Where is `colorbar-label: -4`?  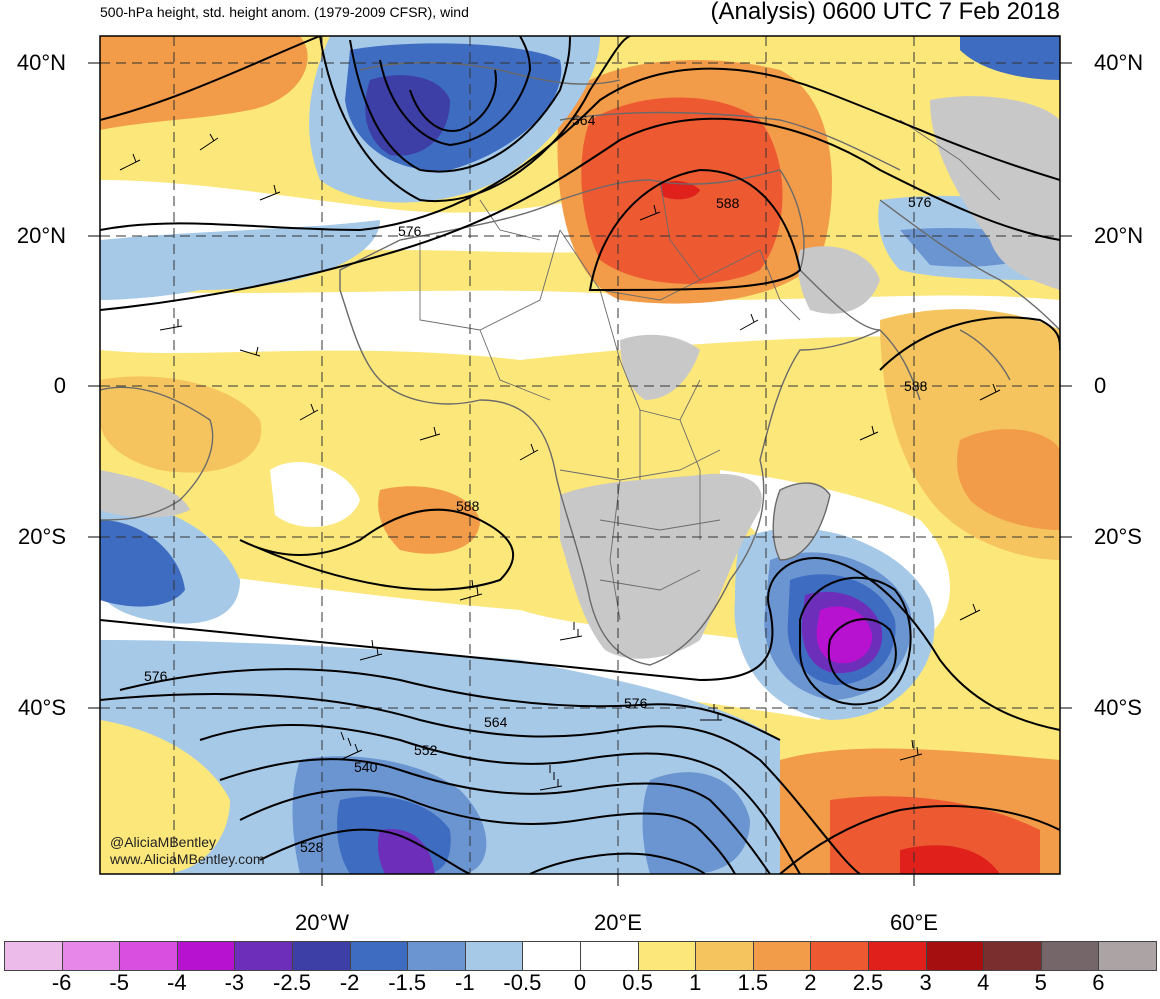
colorbar-label: -4 is located at coordinates (177, 982).